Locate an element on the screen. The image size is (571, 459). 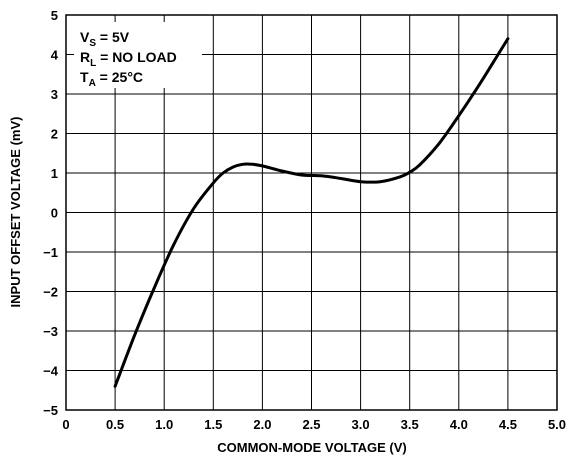
x-tick-label: 0 is located at coordinates (65, 424).